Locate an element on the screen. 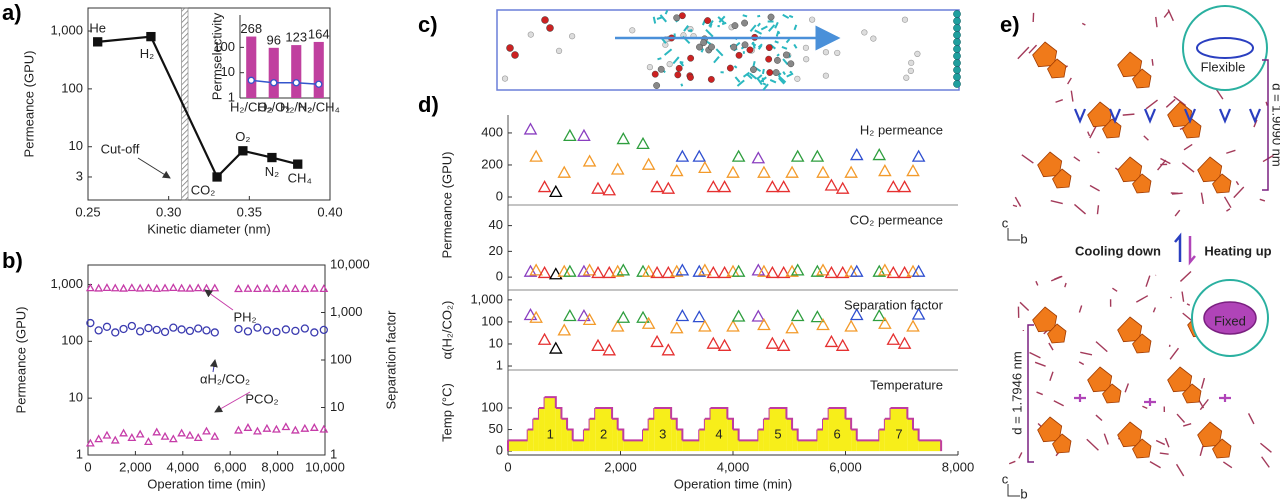  cycle-label: 7 is located at coordinates (898, 433).